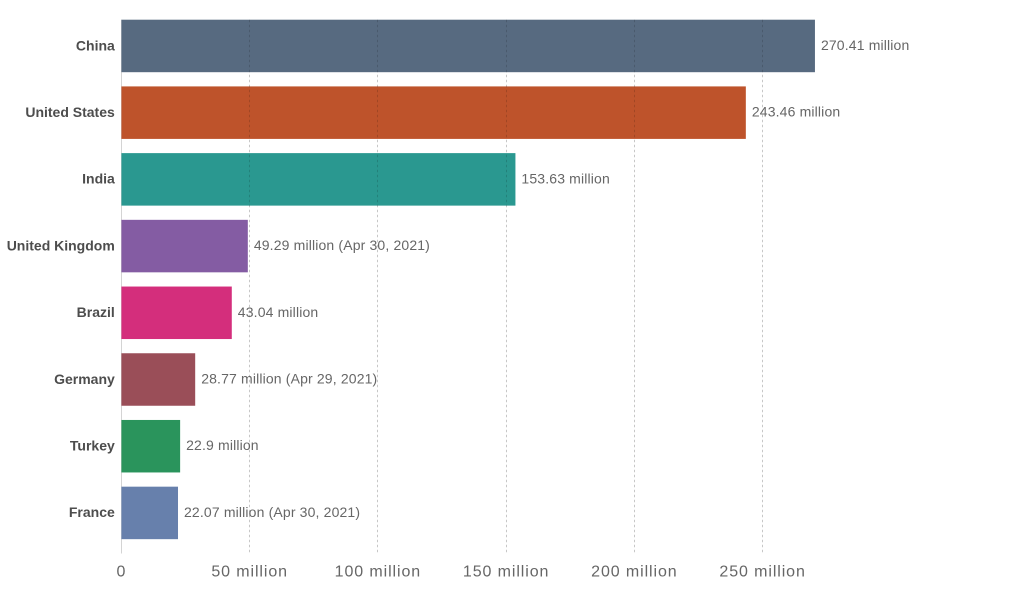  Describe the element at coordinates (378, 571) in the screenshot. I see `svg-text: 100 million` at that location.